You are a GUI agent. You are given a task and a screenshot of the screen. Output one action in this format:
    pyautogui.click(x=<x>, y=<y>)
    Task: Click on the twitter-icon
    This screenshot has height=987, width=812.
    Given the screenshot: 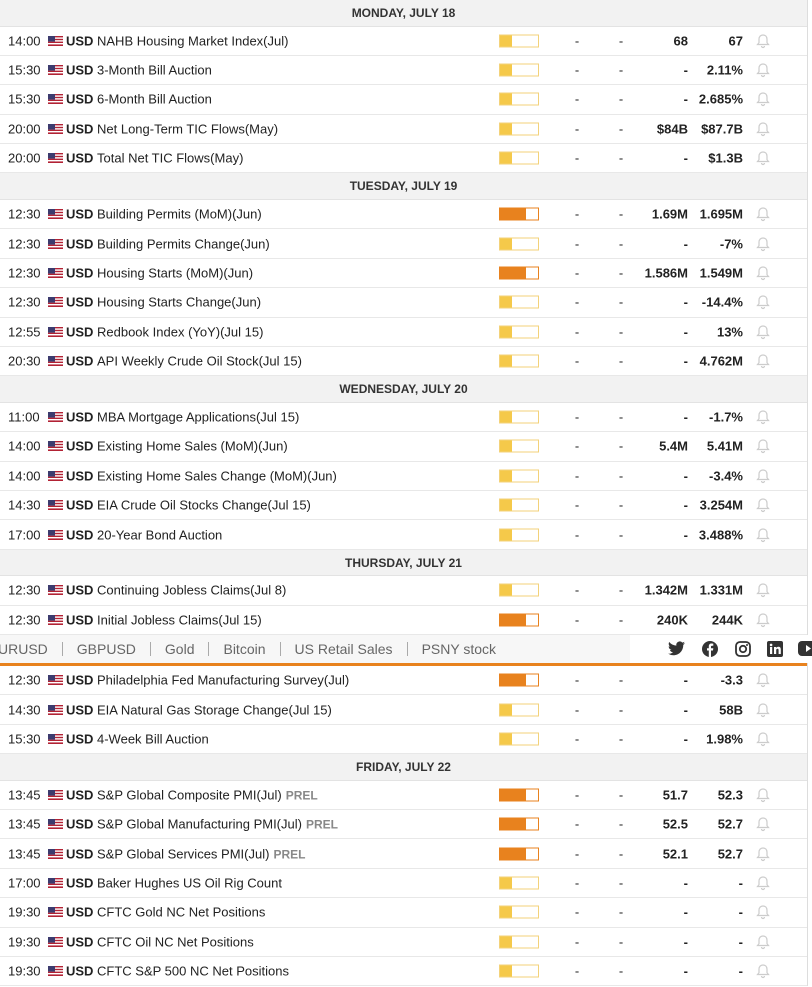 What is the action you would take?
    pyautogui.click(x=676, y=648)
    